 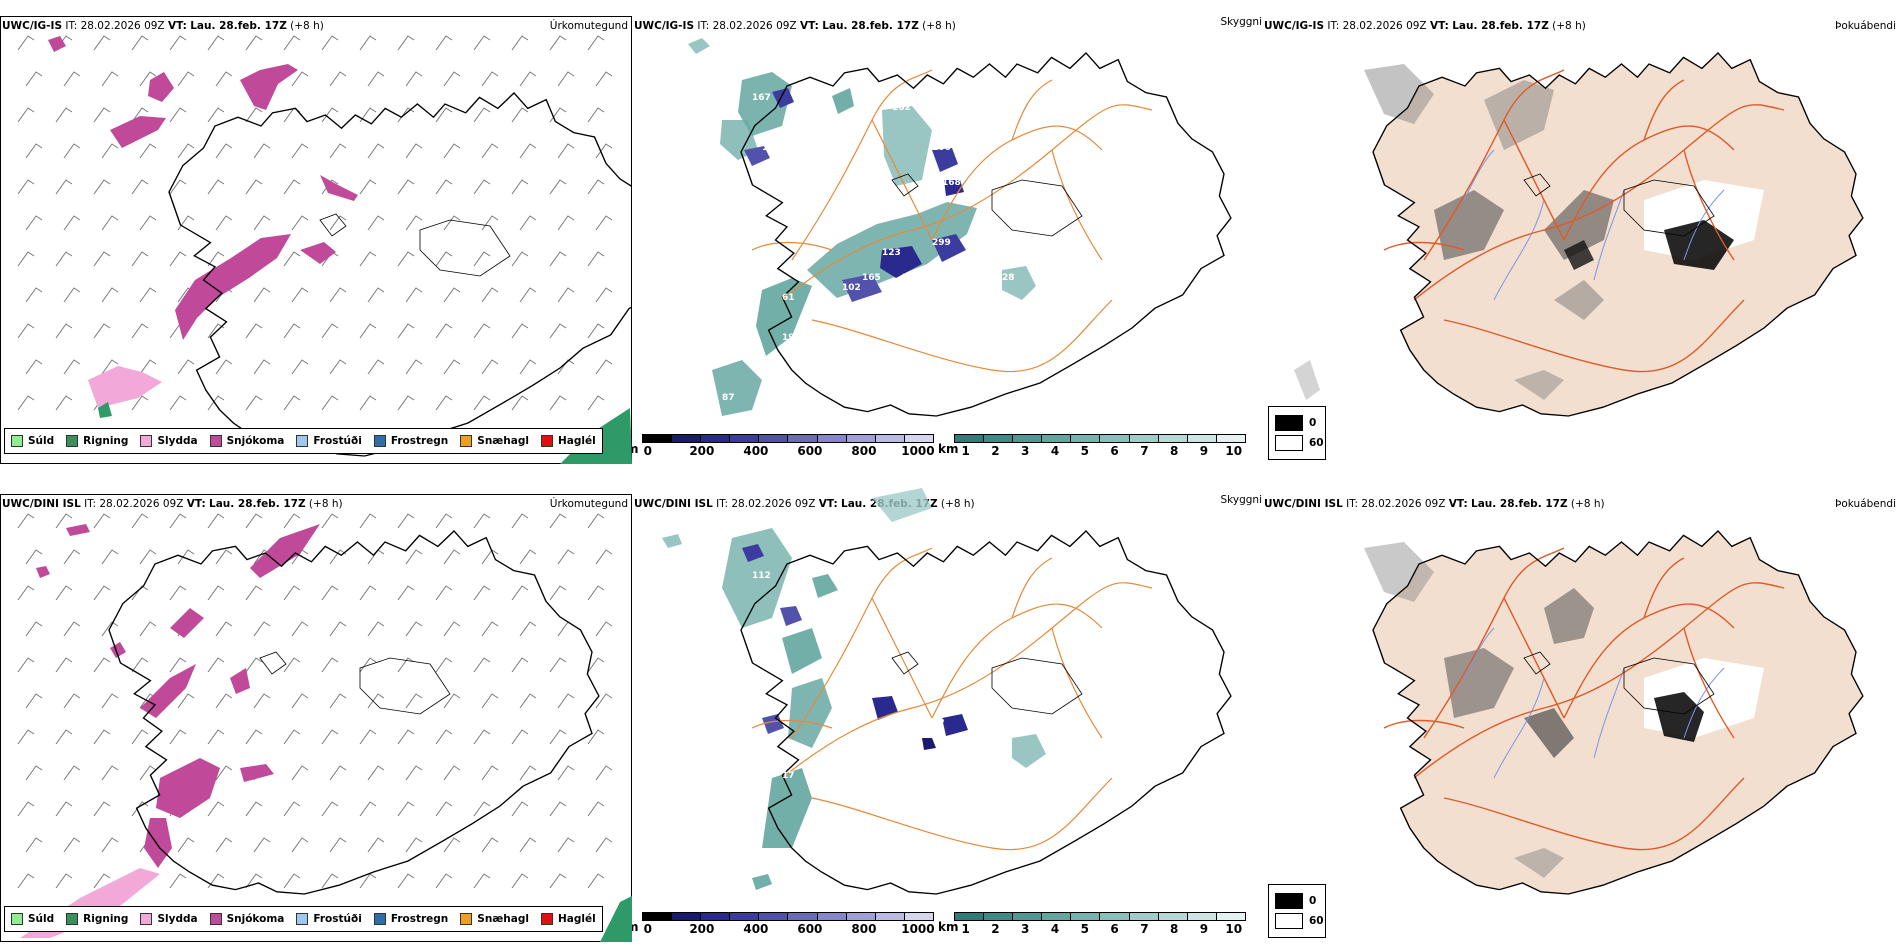 I want to click on vt-value: Lau. 28.feb. 17Z, so click(x=1519, y=504).